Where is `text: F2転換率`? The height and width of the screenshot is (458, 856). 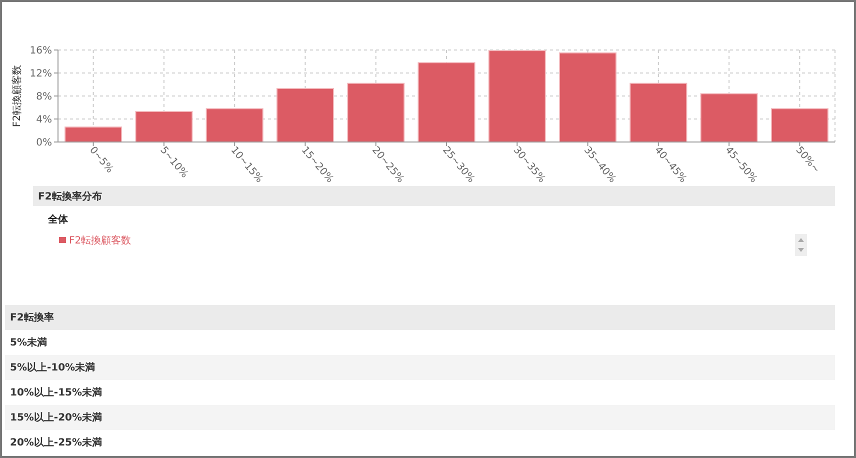
text: F2転換率 is located at coordinates (32, 318).